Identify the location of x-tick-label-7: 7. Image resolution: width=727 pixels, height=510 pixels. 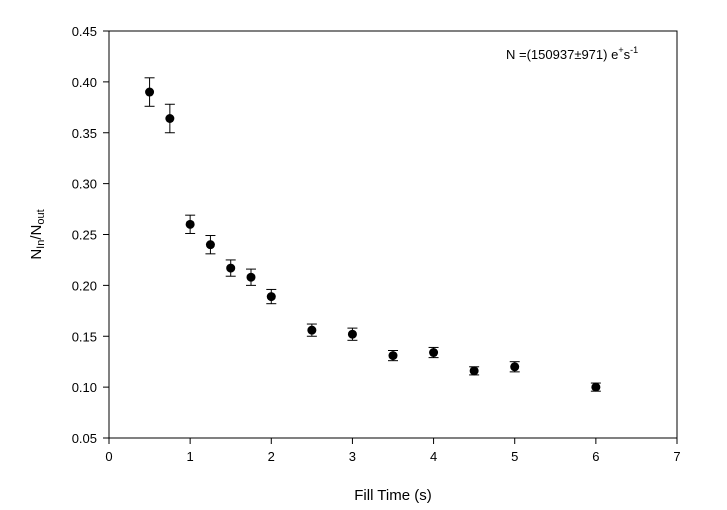
(676, 456).